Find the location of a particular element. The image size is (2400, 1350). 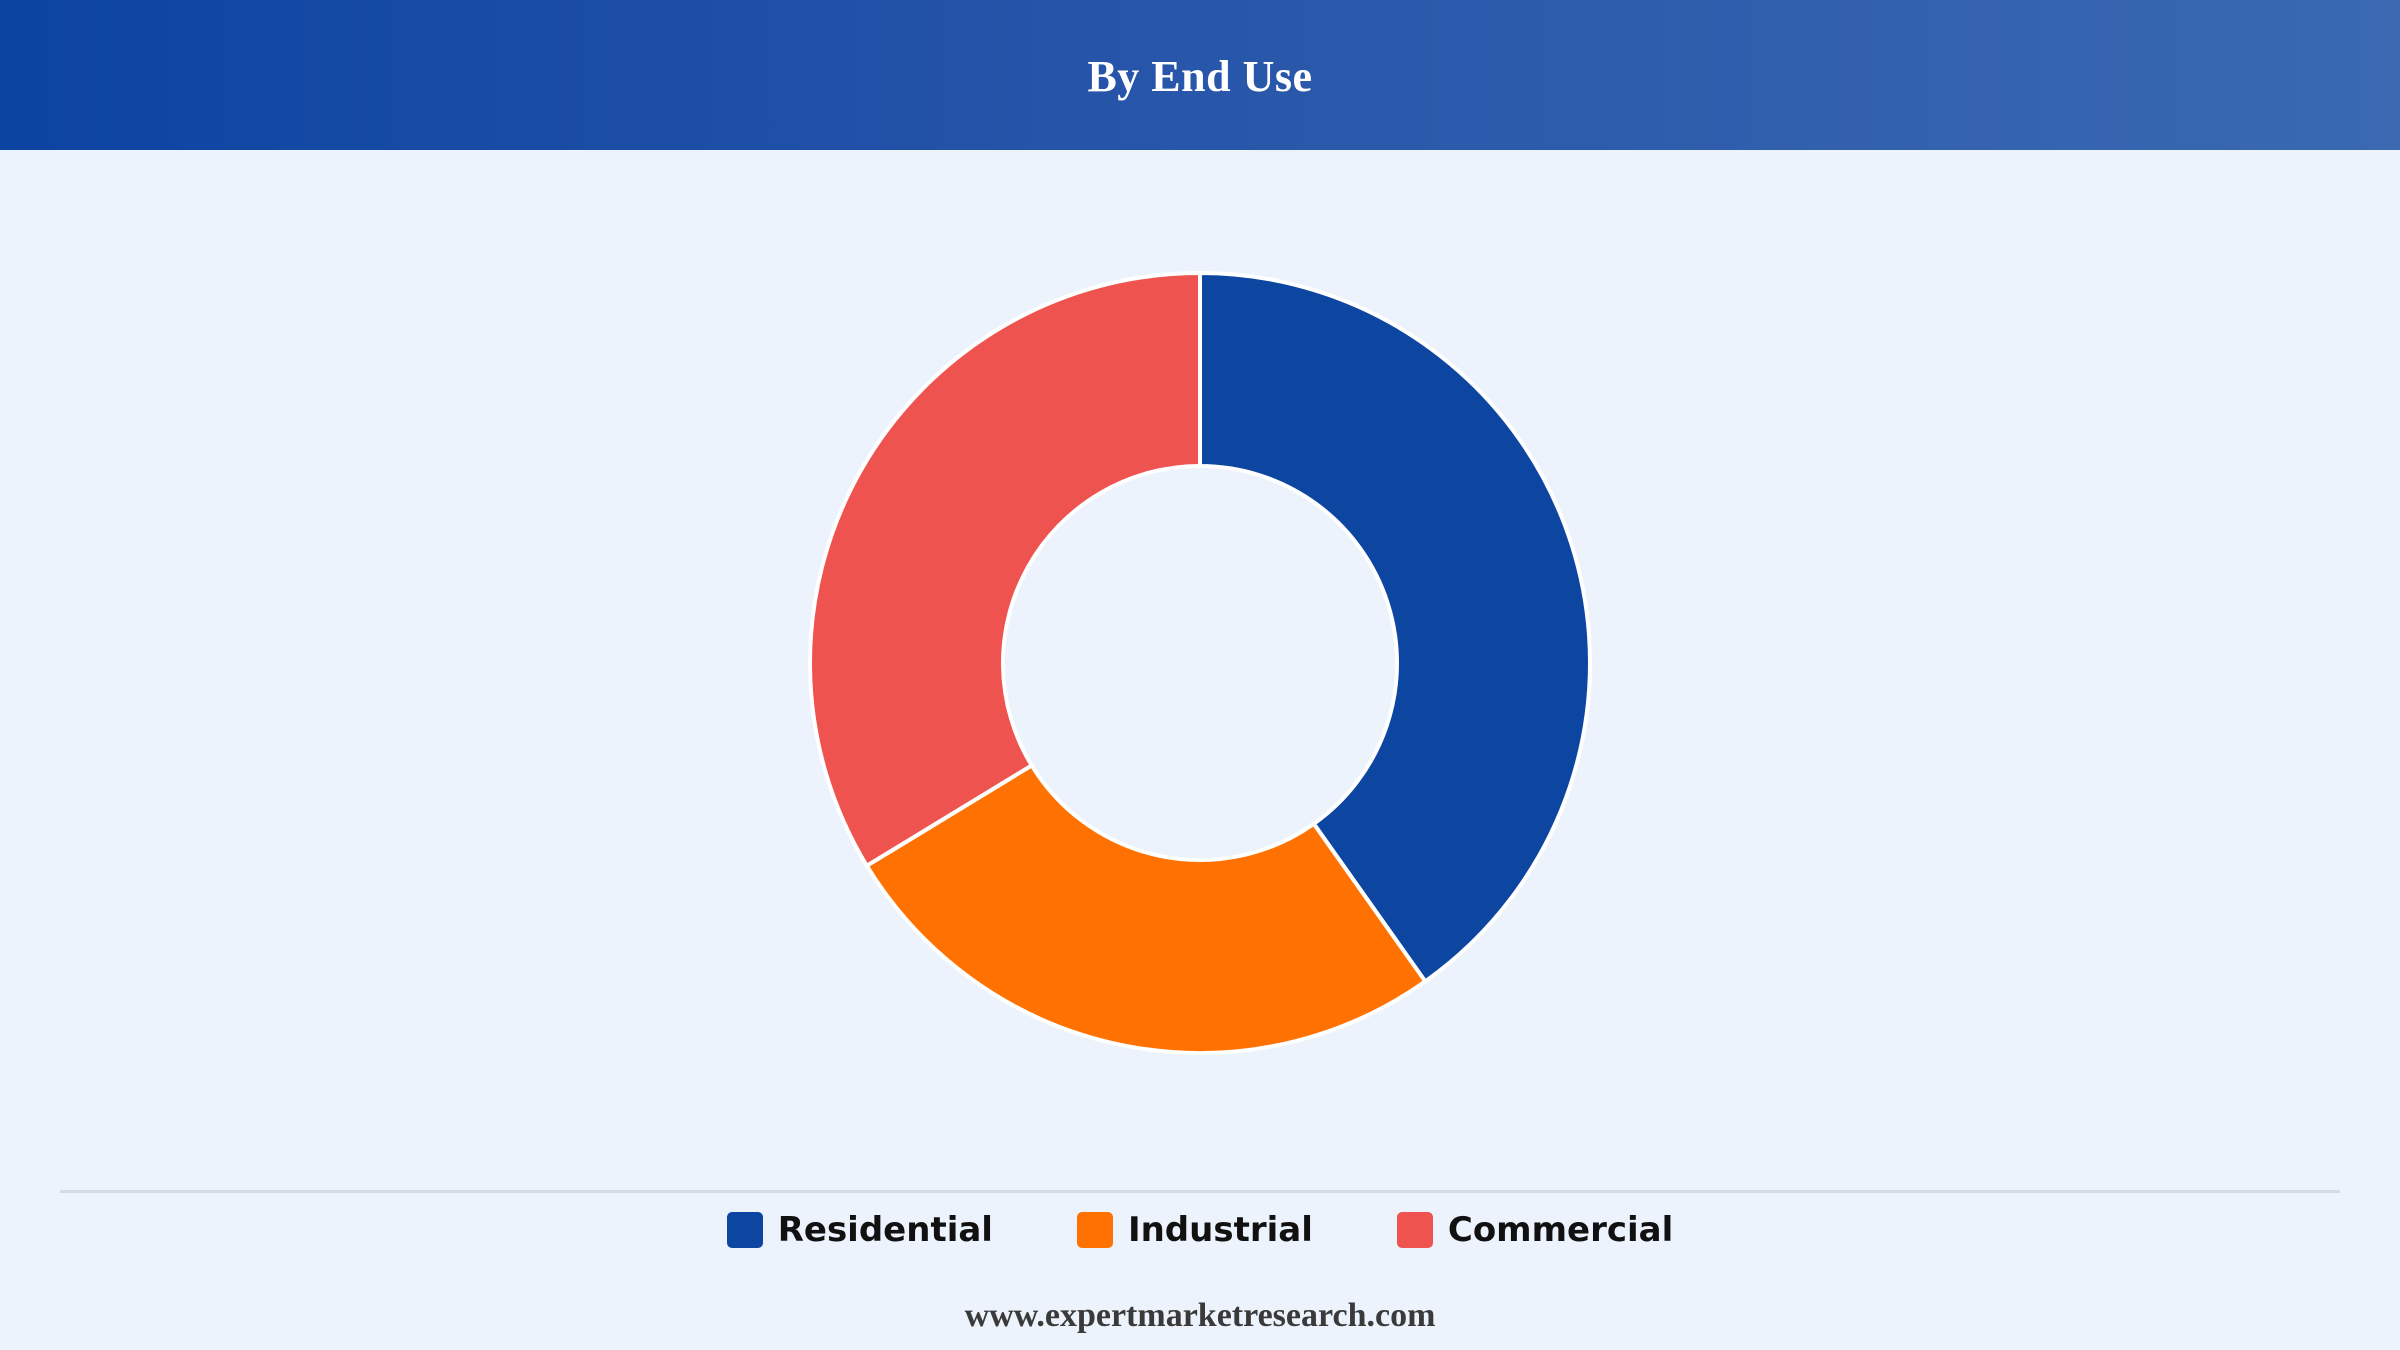

footer-website: www.expertmarketresearch.com is located at coordinates (1200, 1315).